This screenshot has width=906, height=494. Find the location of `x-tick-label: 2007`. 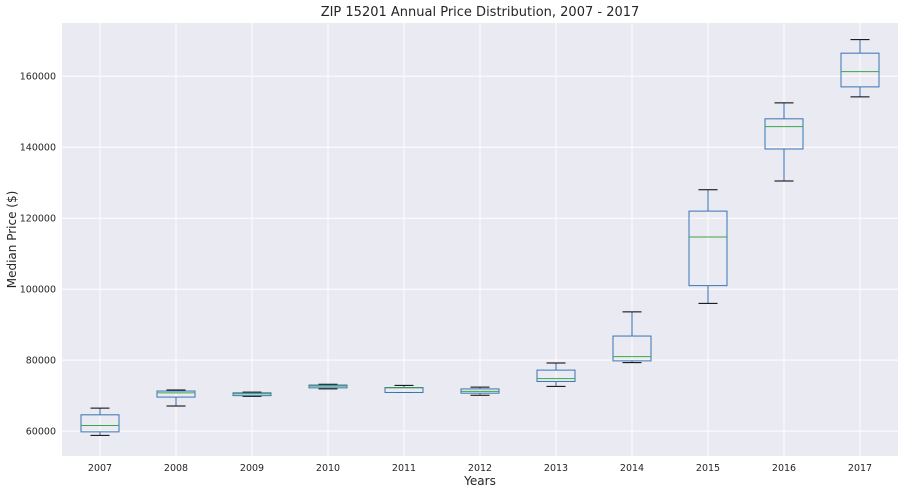

x-tick-label: 2007 is located at coordinates (100, 468).